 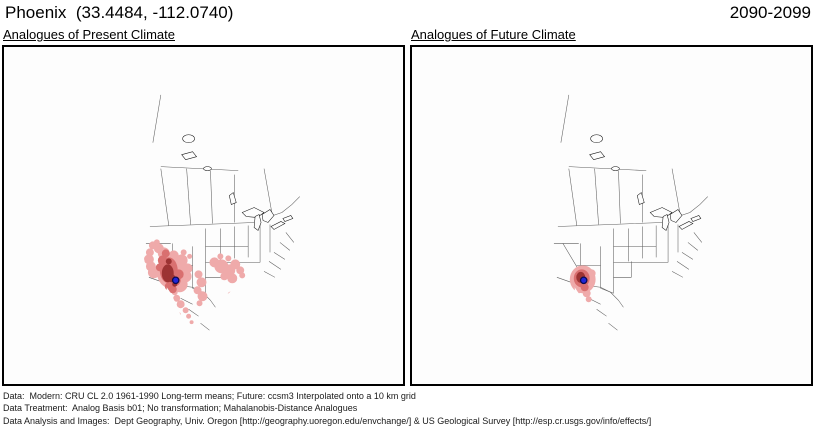 What do you see at coordinates (119, 12) in the screenshot?
I see `page-title: Phoenix (33.4484, -112.0740)` at bounding box center [119, 12].